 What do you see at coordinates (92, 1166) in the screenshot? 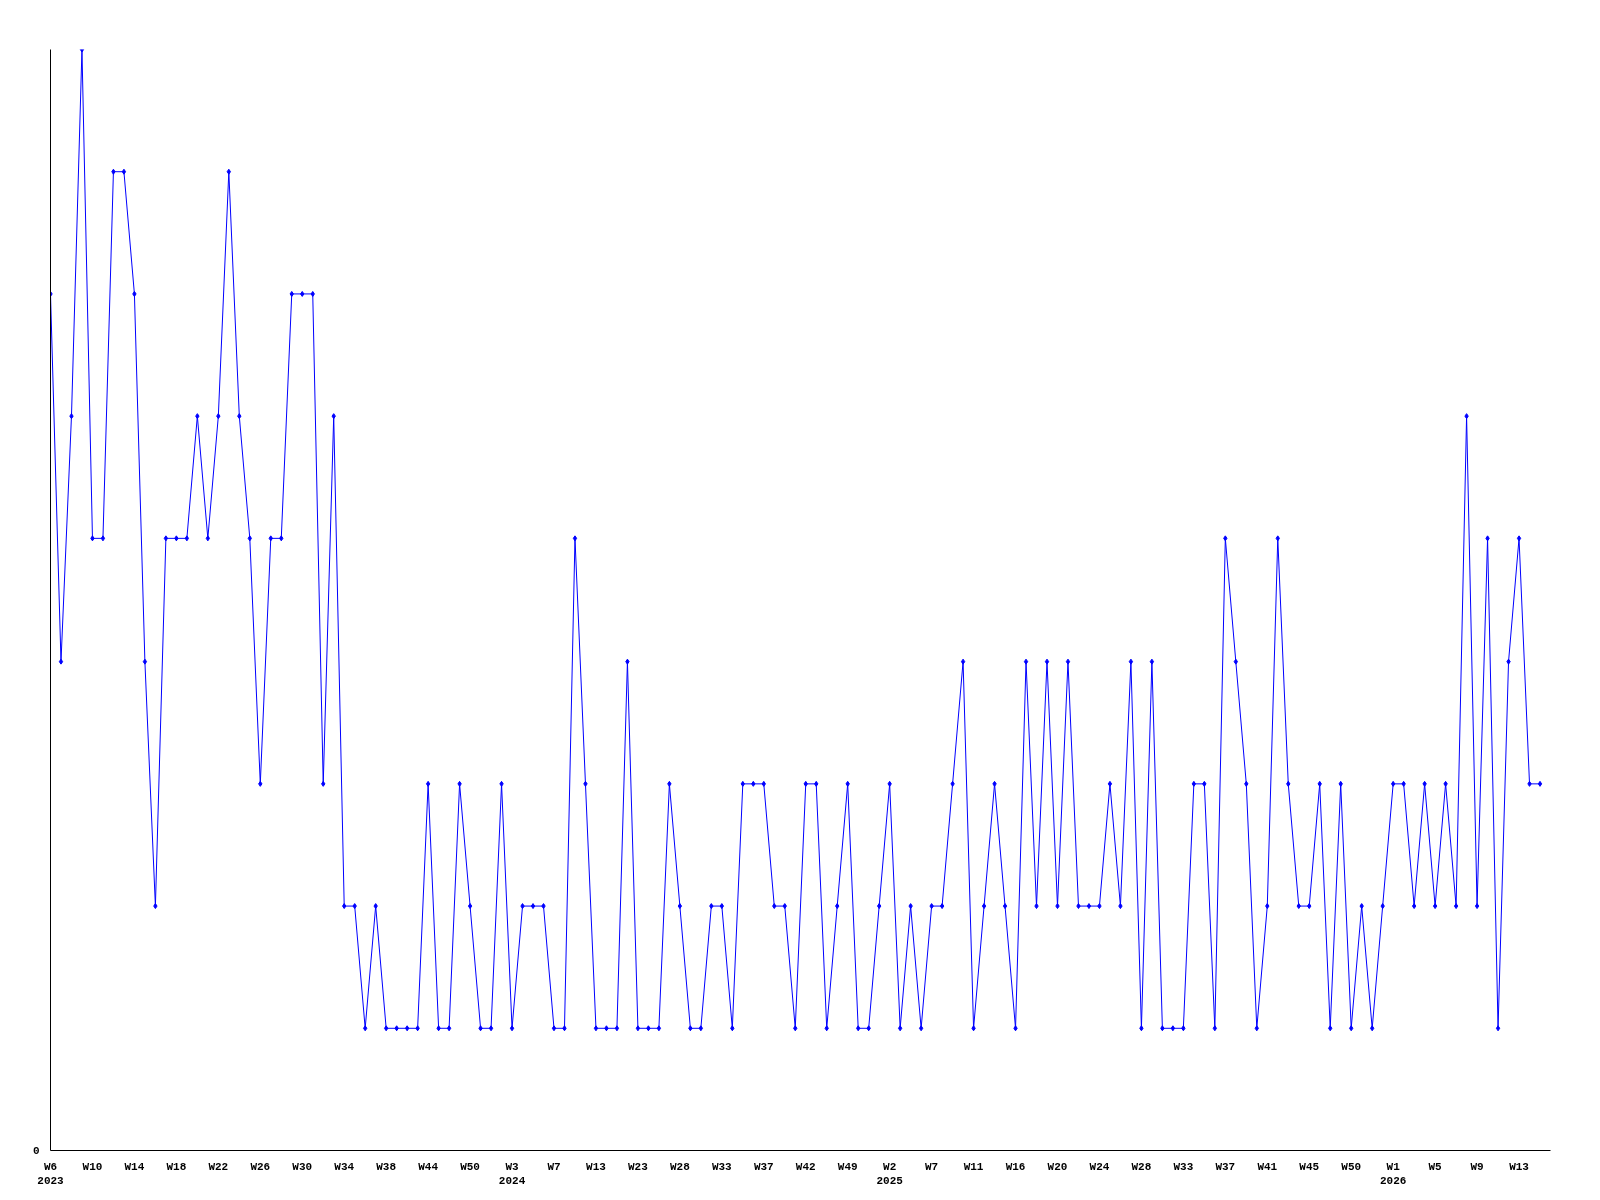
I see `x-tick-label: W10` at bounding box center [92, 1166].